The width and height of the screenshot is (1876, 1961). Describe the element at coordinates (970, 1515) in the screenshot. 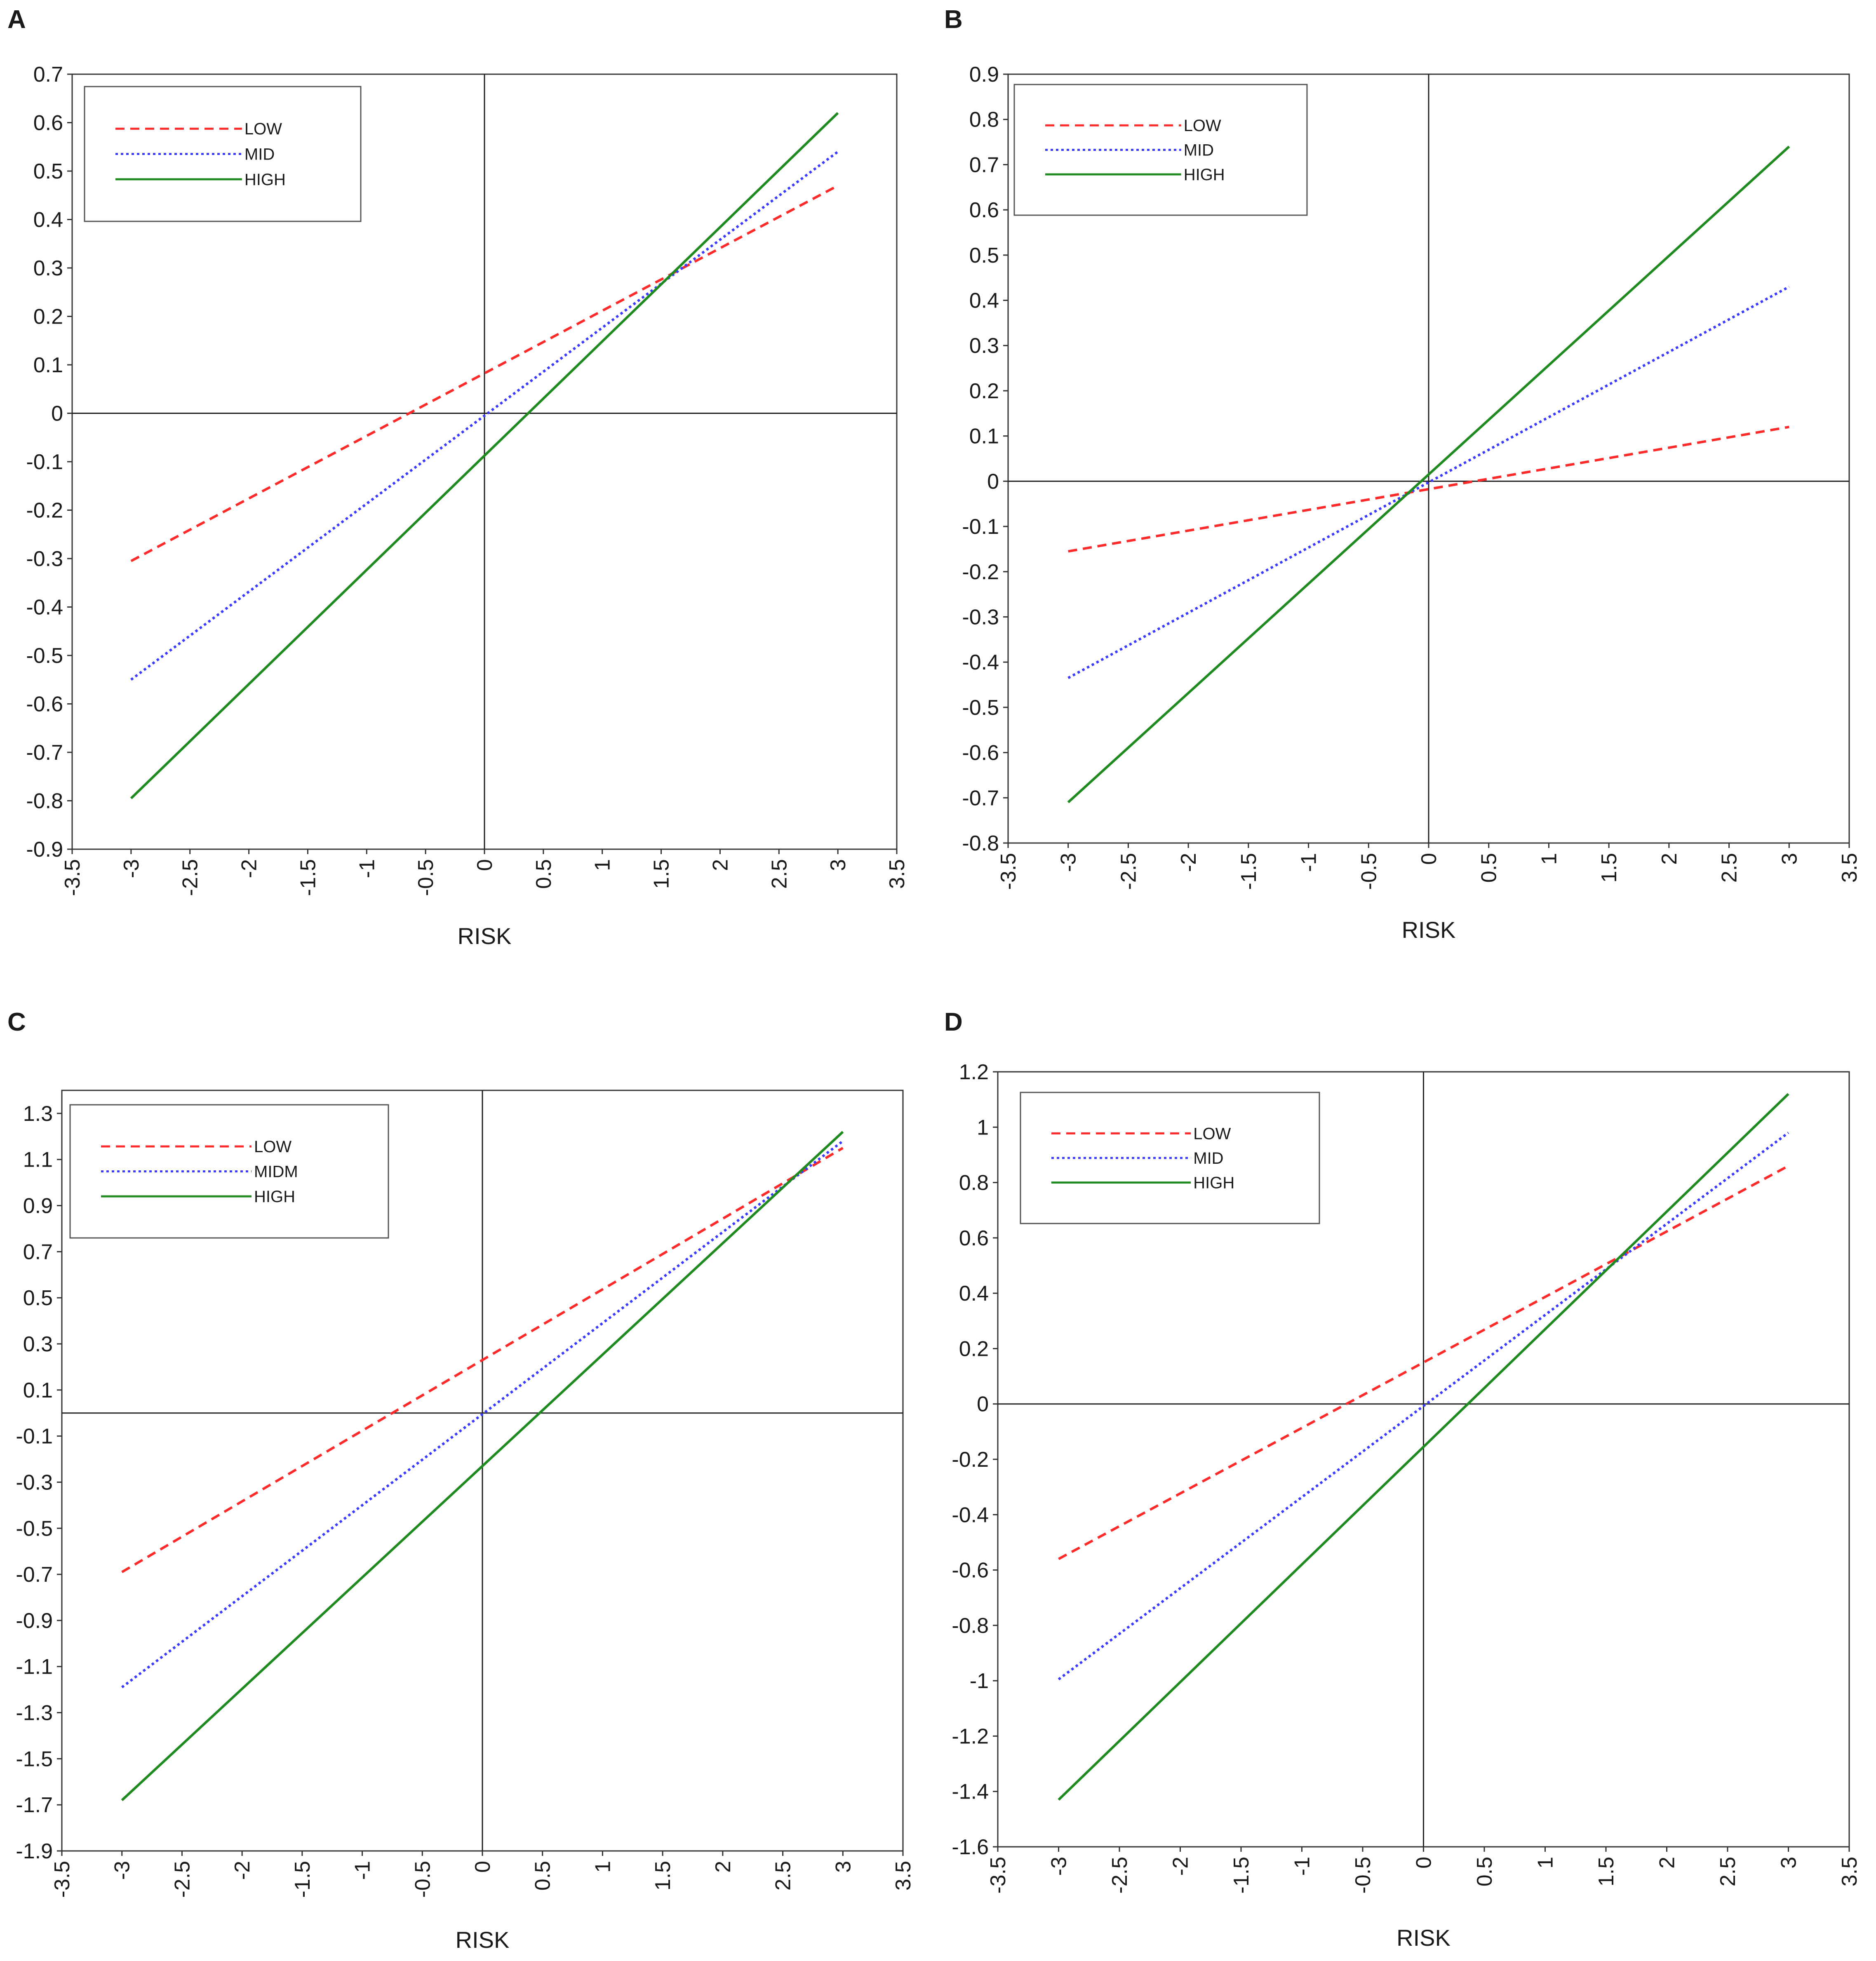

I see `y-tick-label: -0.4` at that location.